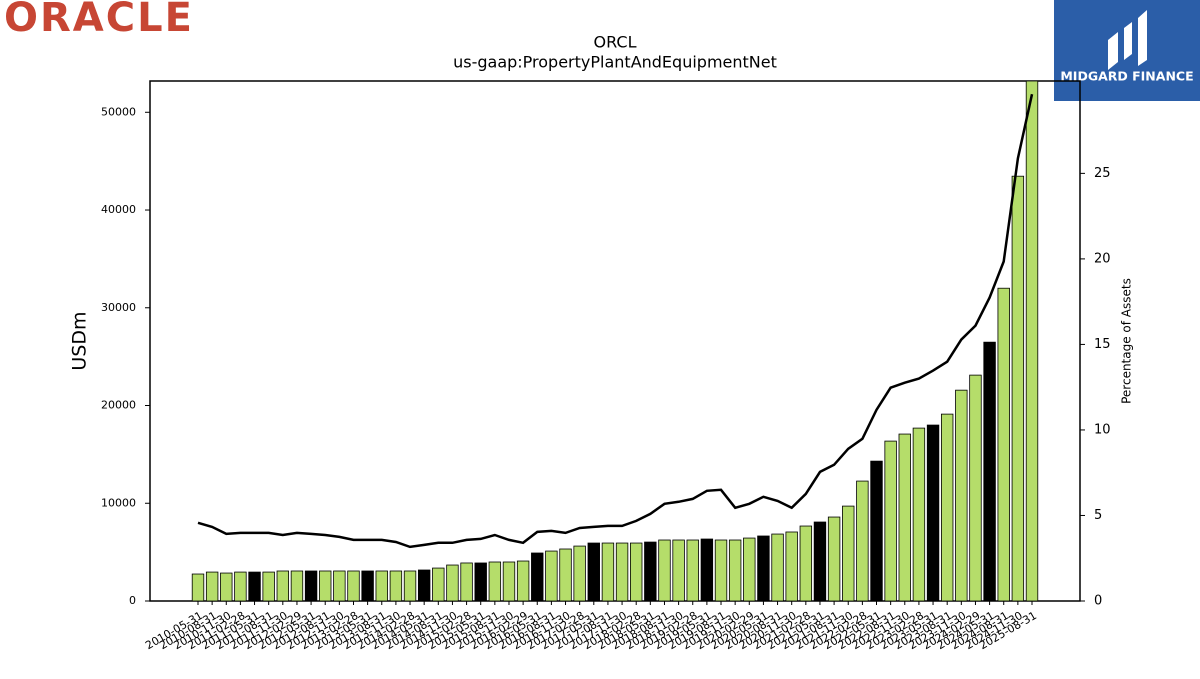 The height and width of the screenshot is (679, 1200). Describe the element at coordinates (1127, 40) in the screenshot. I see `watermark-icon` at that location.